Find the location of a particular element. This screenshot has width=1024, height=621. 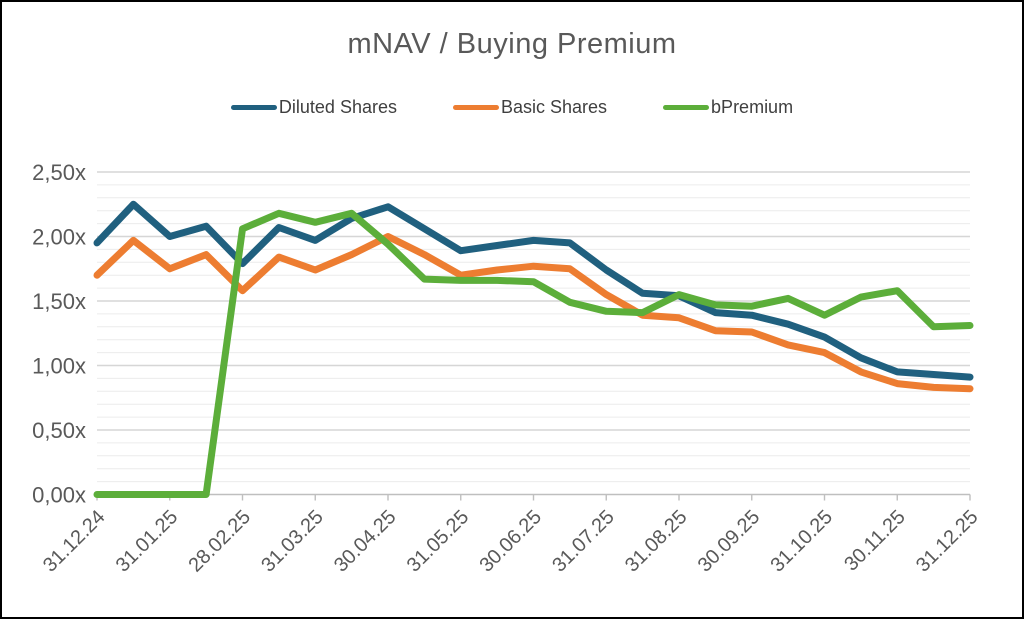

legend-item-diluted-shares: Diluted Shares is located at coordinates (313, 107).